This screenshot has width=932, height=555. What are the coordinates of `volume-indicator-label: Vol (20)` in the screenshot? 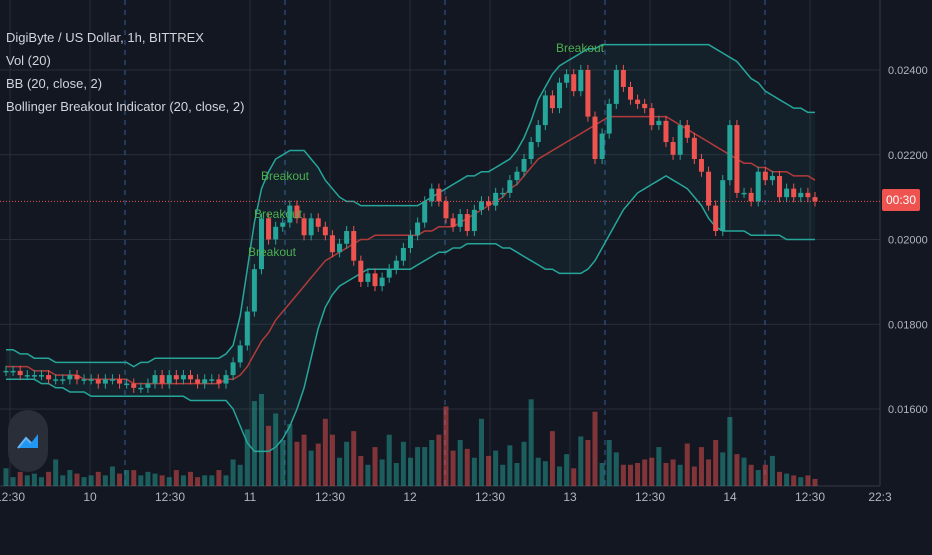 It's located at (28, 60).